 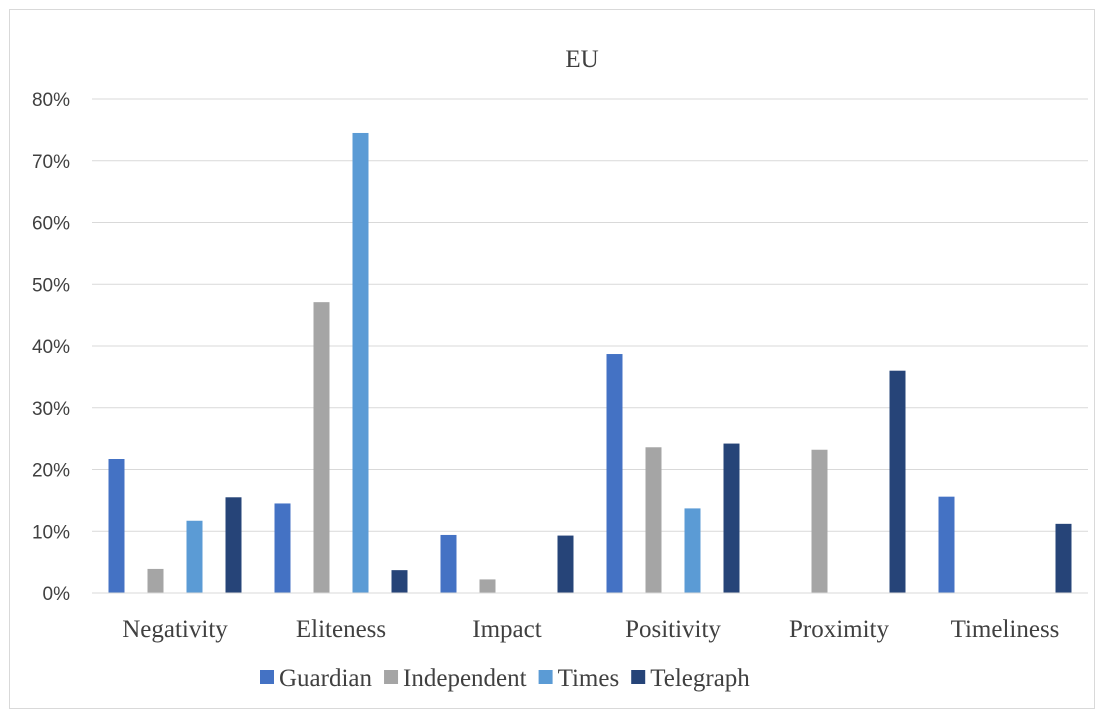 I want to click on x-tick-label: Proximity, so click(x=839, y=629).